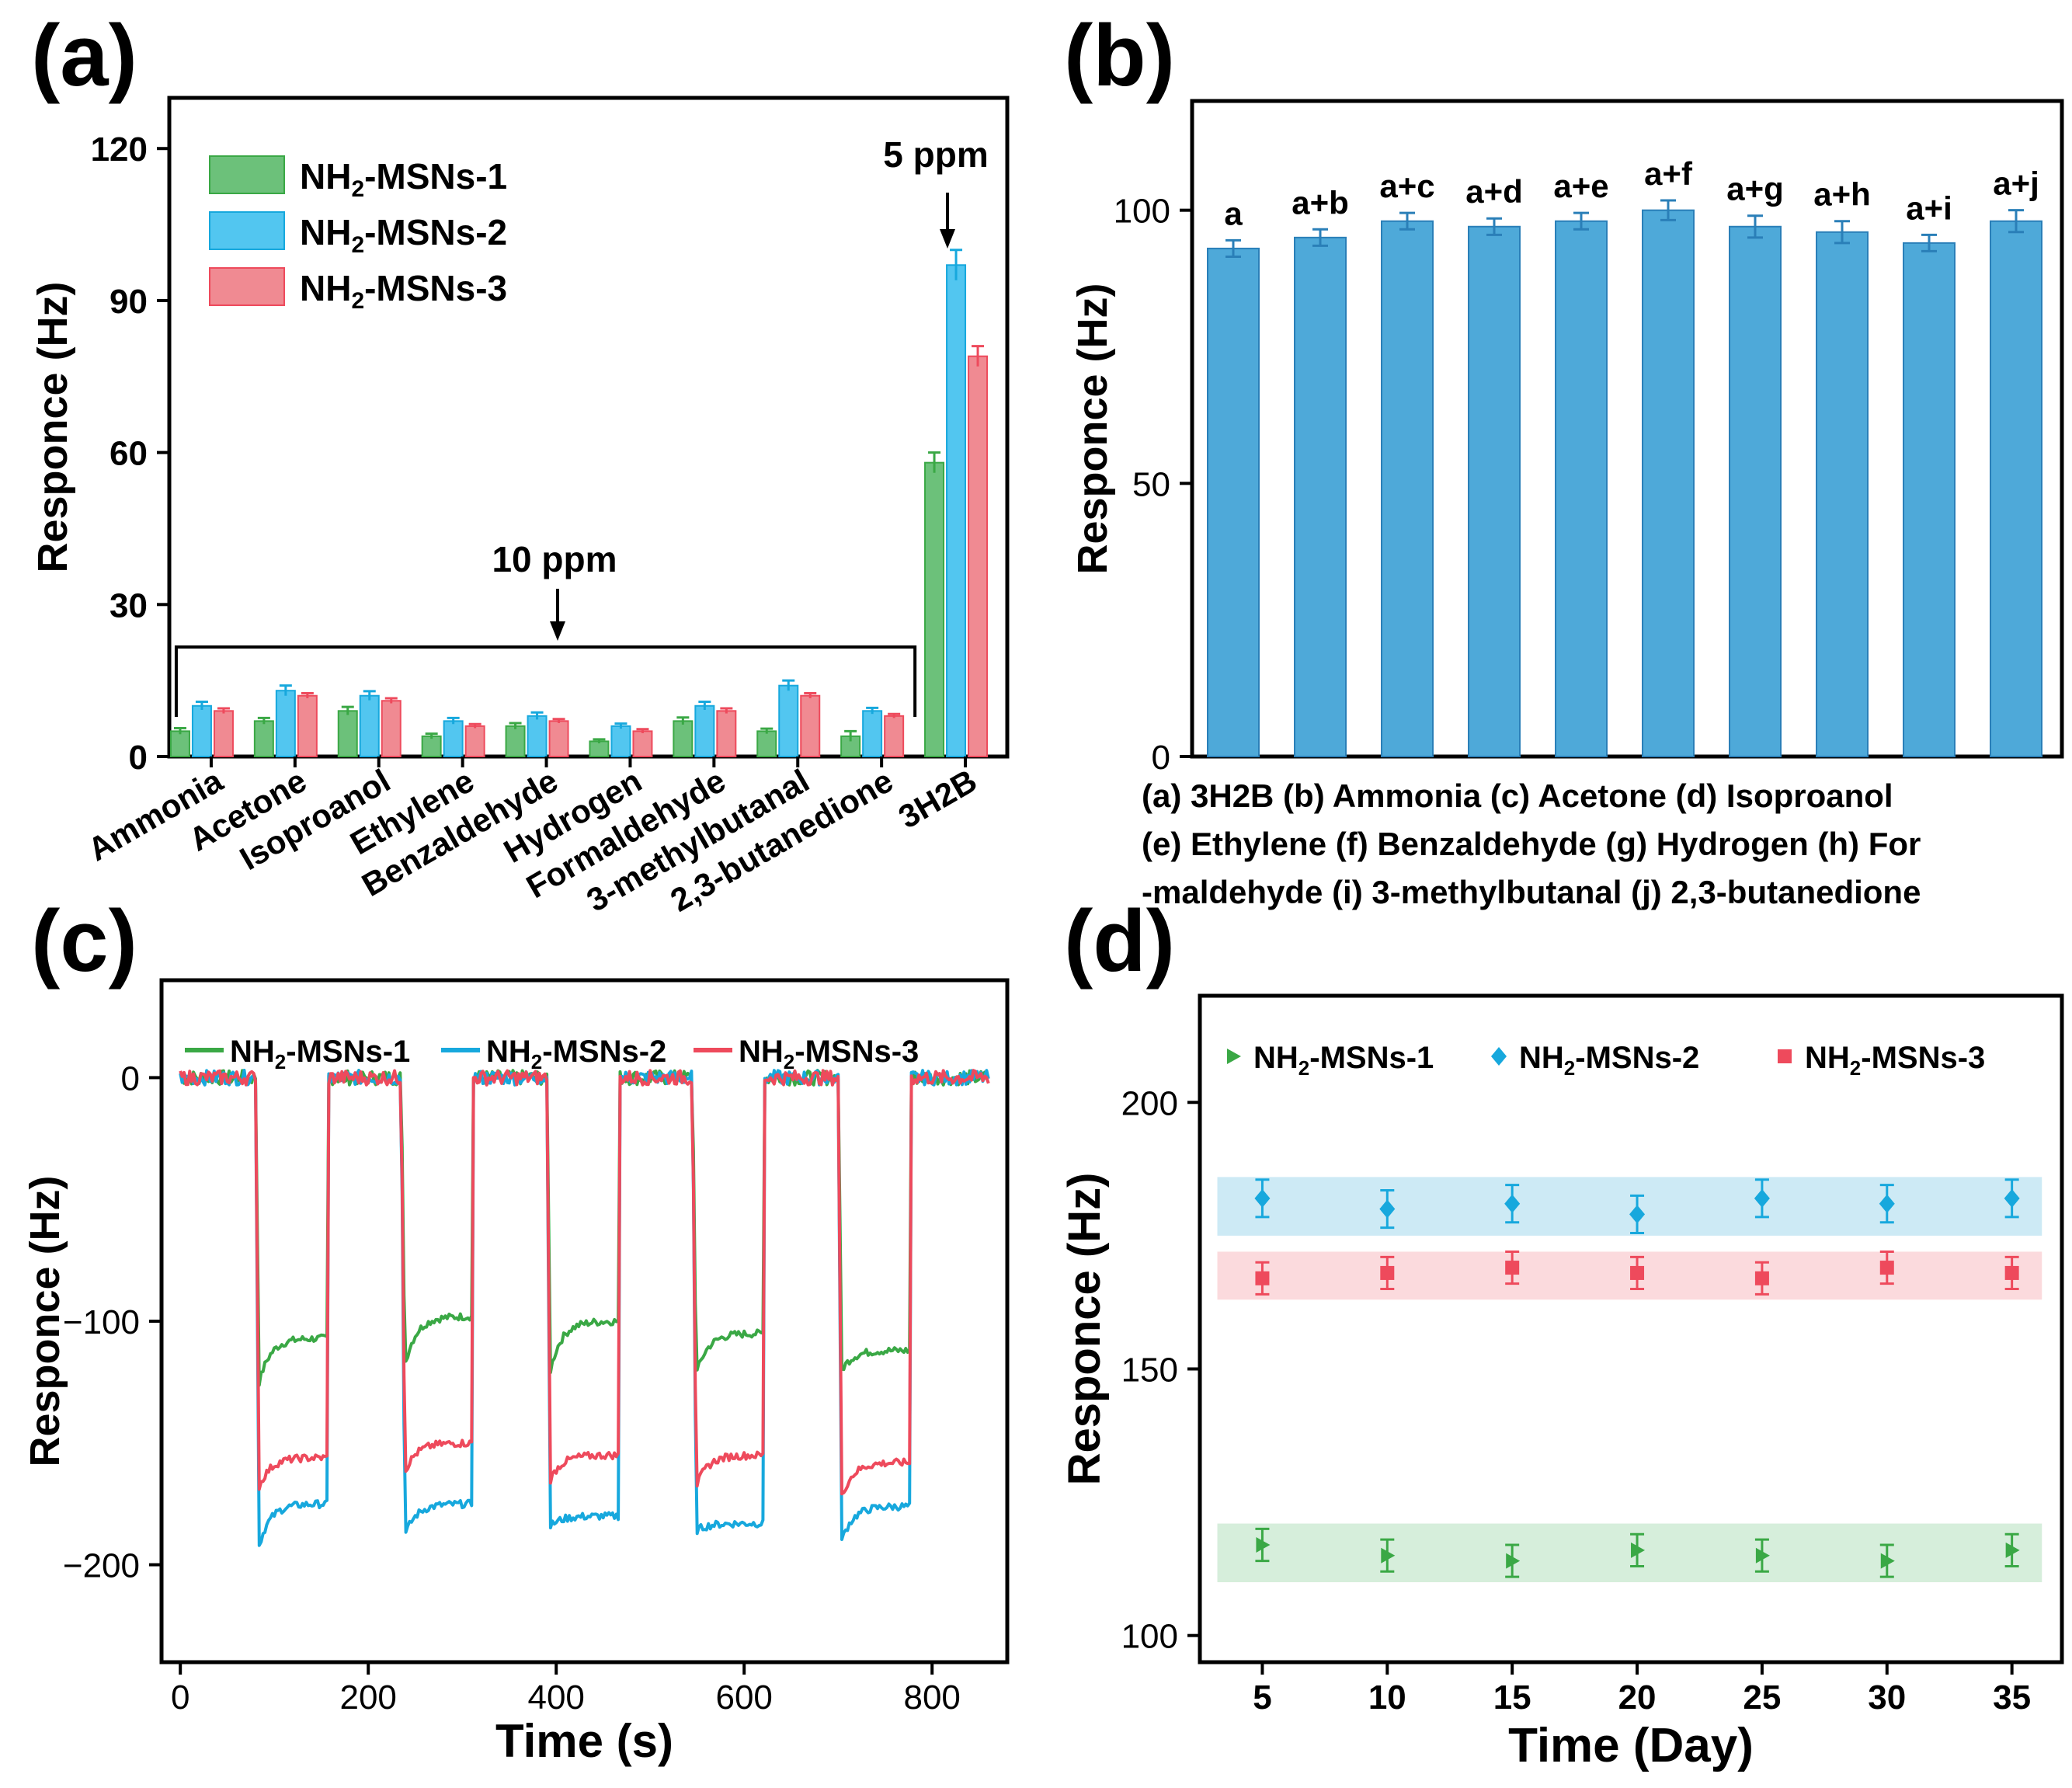  What do you see at coordinates (584, 1741) in the screenshot?
I see `x-axis-label: Time (s)` at bounding box center [584, 1741].